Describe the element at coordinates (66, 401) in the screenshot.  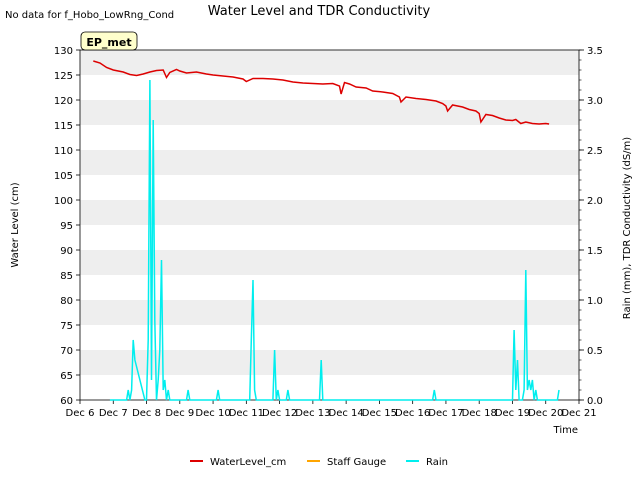
I see `left-tick-label: 60` at that location.